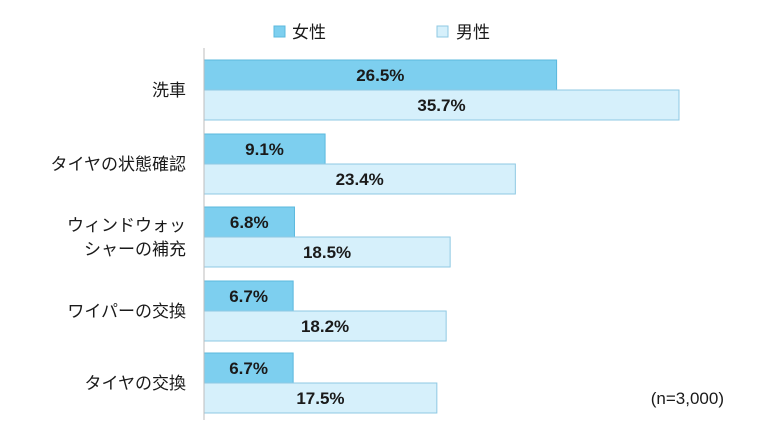 The width and height of the screenshot is (768, 432). Describe the element at coordinates (325, 326) in the screenshot. I see `value-label-male-3: 18.2%` at that location.